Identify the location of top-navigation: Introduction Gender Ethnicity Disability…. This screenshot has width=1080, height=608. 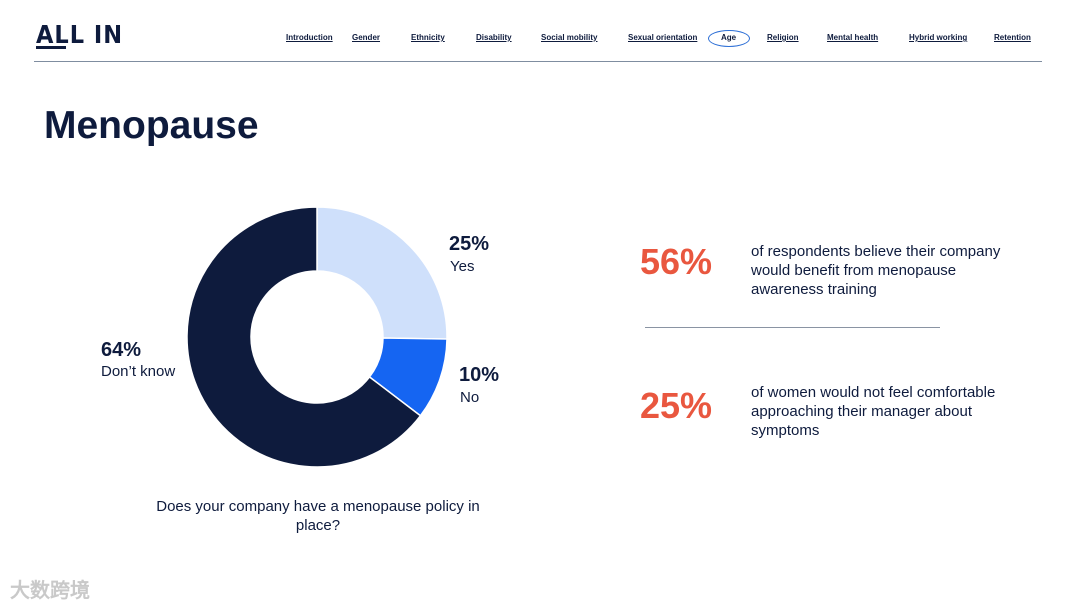
(540, 40).